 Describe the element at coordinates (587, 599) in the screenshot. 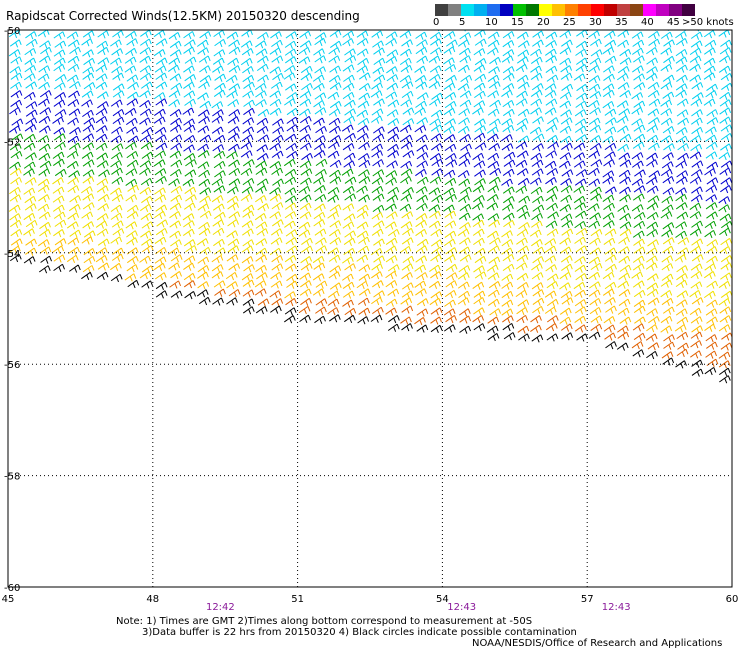

I see `longitude-tick-label: 57` at that location.